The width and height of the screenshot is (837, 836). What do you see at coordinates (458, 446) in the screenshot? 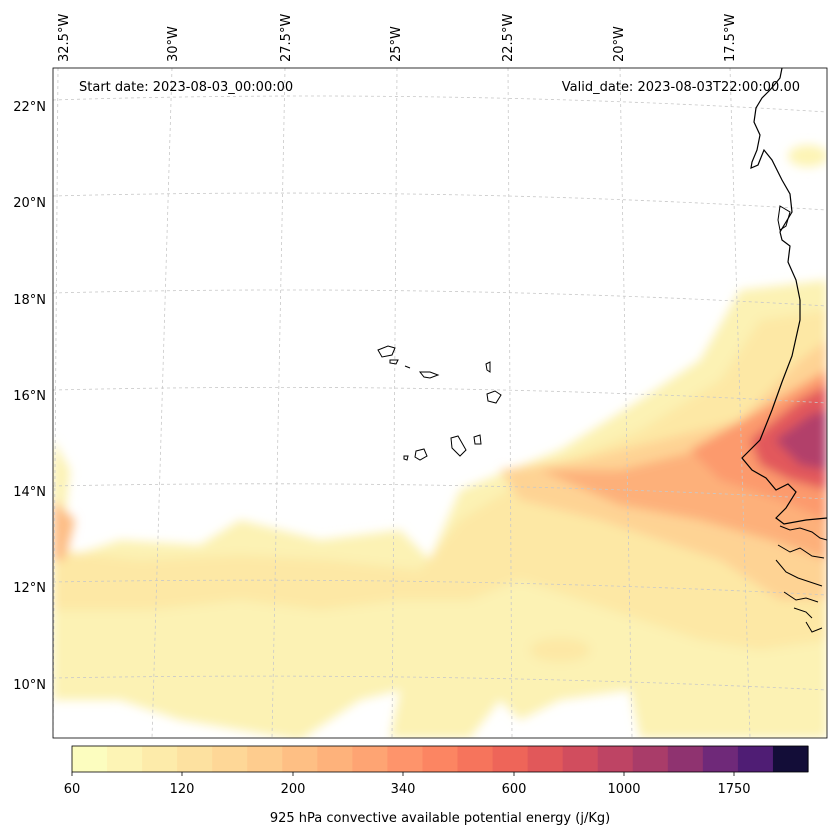
I see `island-santiago` at bounding box center [458, 446].